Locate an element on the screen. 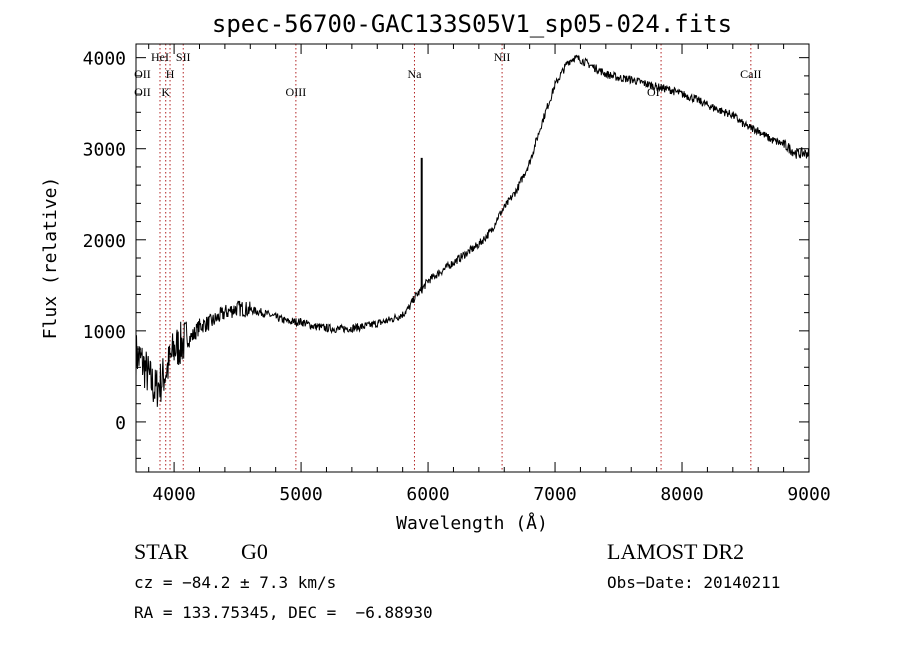 This screenshot has height=649, width=900. object-class: STAR is located at coordinates (161, 551).